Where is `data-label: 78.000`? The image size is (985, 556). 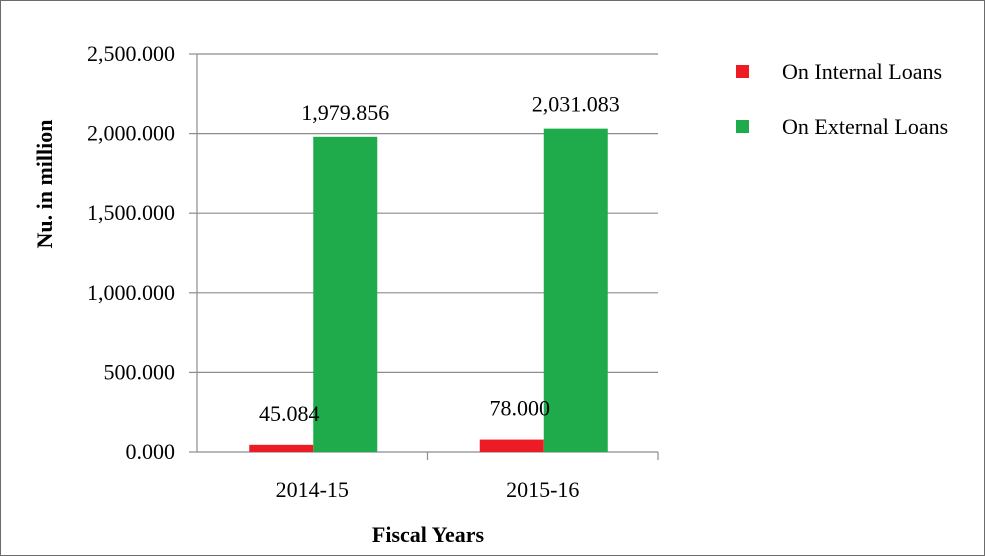
data-label: 78.000 is located at coordinates (520, 408).